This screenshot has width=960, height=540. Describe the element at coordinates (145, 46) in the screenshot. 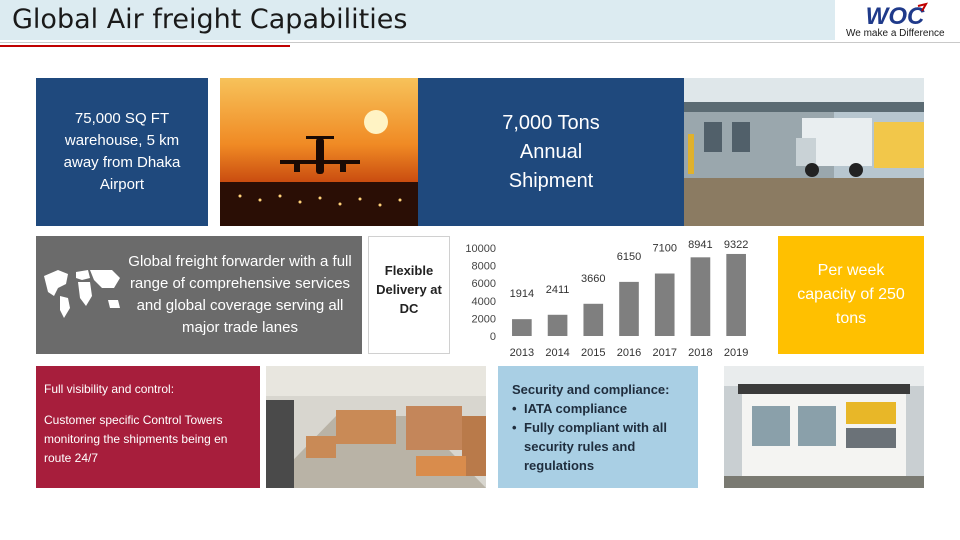

I see `title-accent-line` at that location.